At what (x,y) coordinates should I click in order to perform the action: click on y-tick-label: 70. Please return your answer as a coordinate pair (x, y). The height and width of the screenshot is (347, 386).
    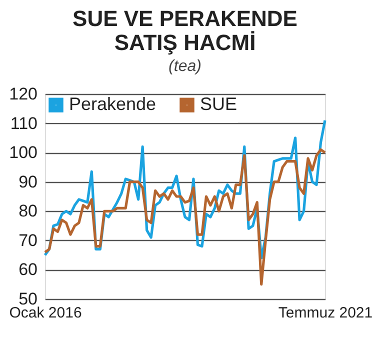
    Looking at the image, I should click on (28, 240).